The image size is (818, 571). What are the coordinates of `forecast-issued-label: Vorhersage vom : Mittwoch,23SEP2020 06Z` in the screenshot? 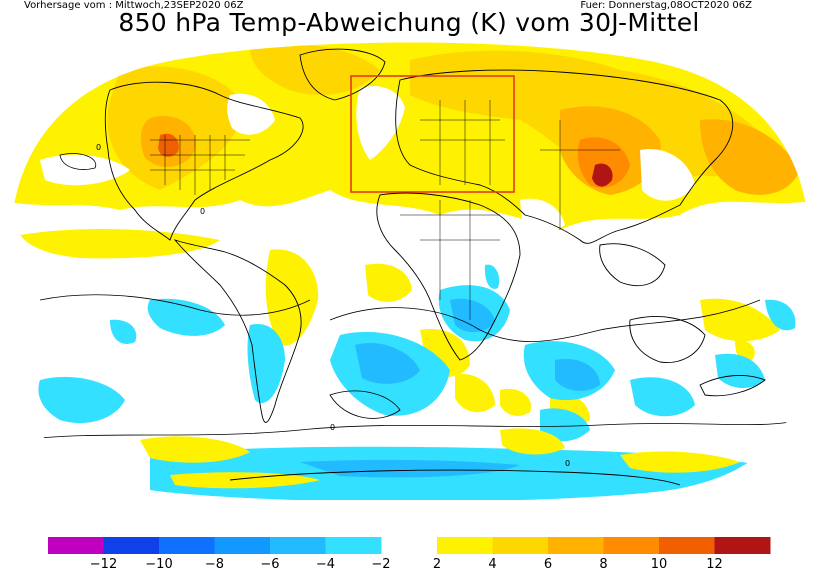 It's located at (134, 5).